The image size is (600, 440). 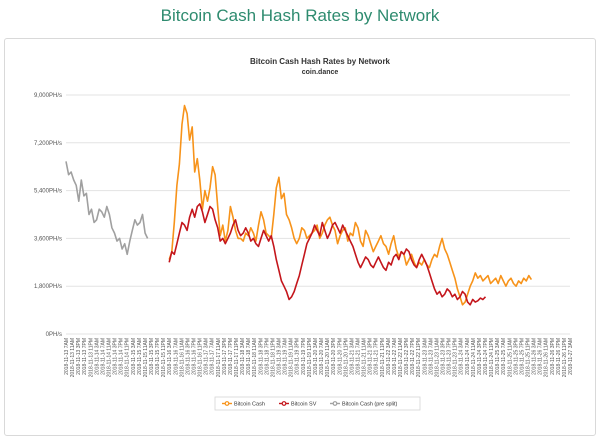 What do you see at coordinates (304, 356) in the screenshot?
I see `x-tick-label: 2018-11-19 7PM` at bounding box center [304, 356].